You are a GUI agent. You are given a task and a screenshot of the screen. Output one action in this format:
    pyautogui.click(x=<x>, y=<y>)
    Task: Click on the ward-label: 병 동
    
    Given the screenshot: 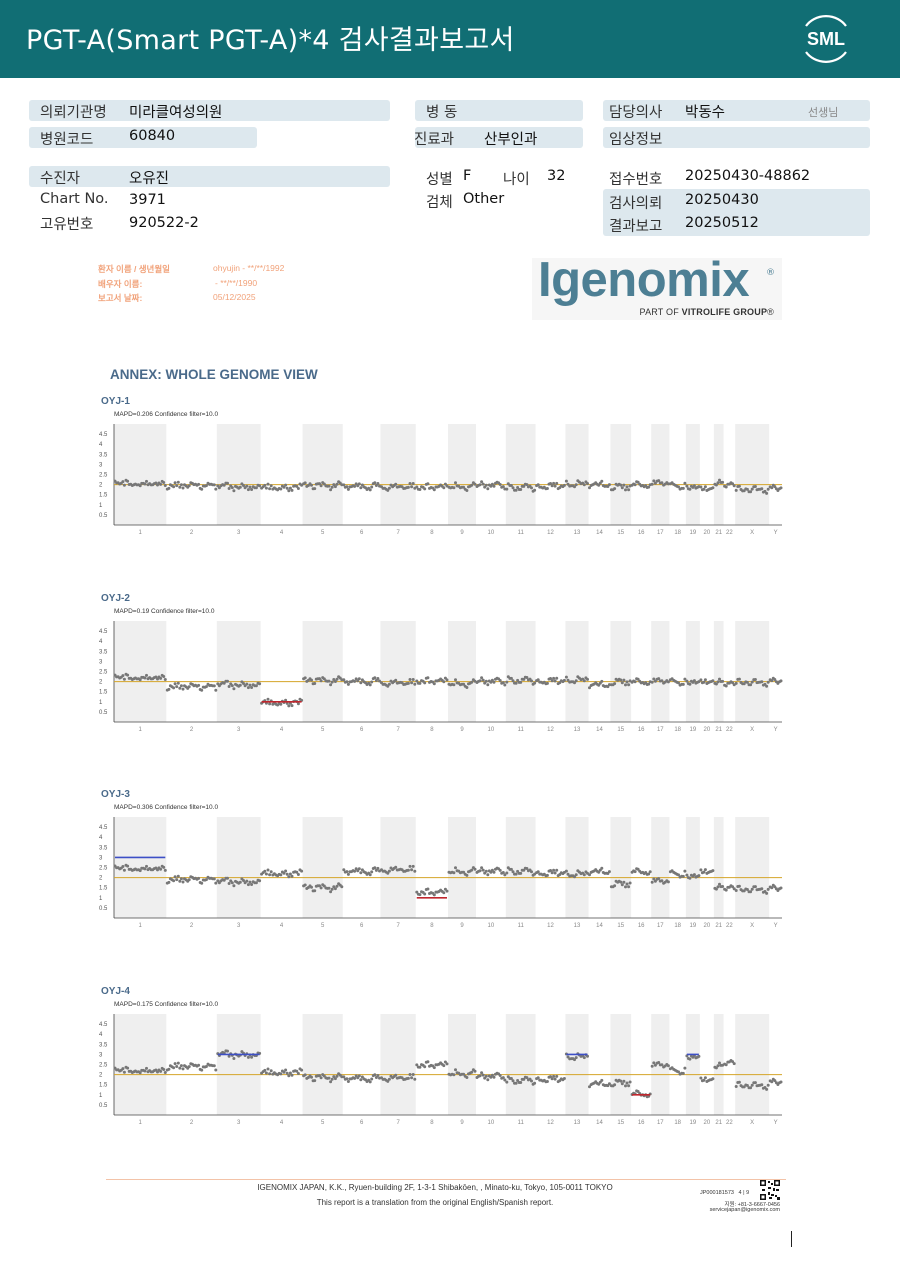 What is the action you would take?
    pyautogui.click(x=442, y=113)
    